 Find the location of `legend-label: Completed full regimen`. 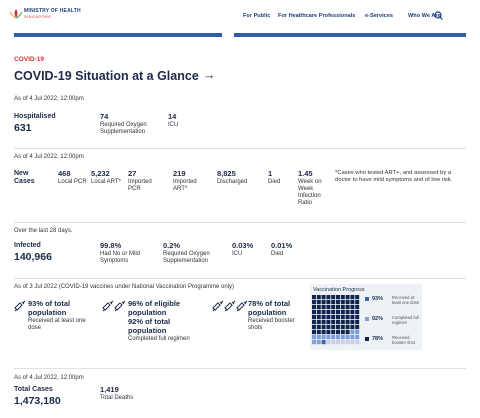

legend-label: Completed full regimen is located at coordinates (405, 320).